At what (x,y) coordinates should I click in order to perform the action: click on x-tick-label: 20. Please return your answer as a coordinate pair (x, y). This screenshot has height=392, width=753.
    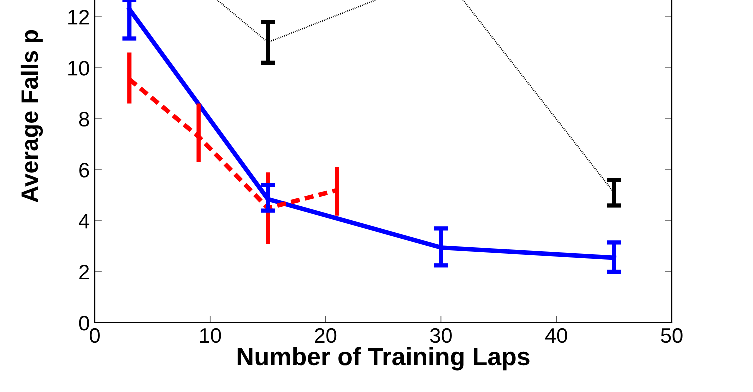
    Looking at the image, I should click on (326, 336).